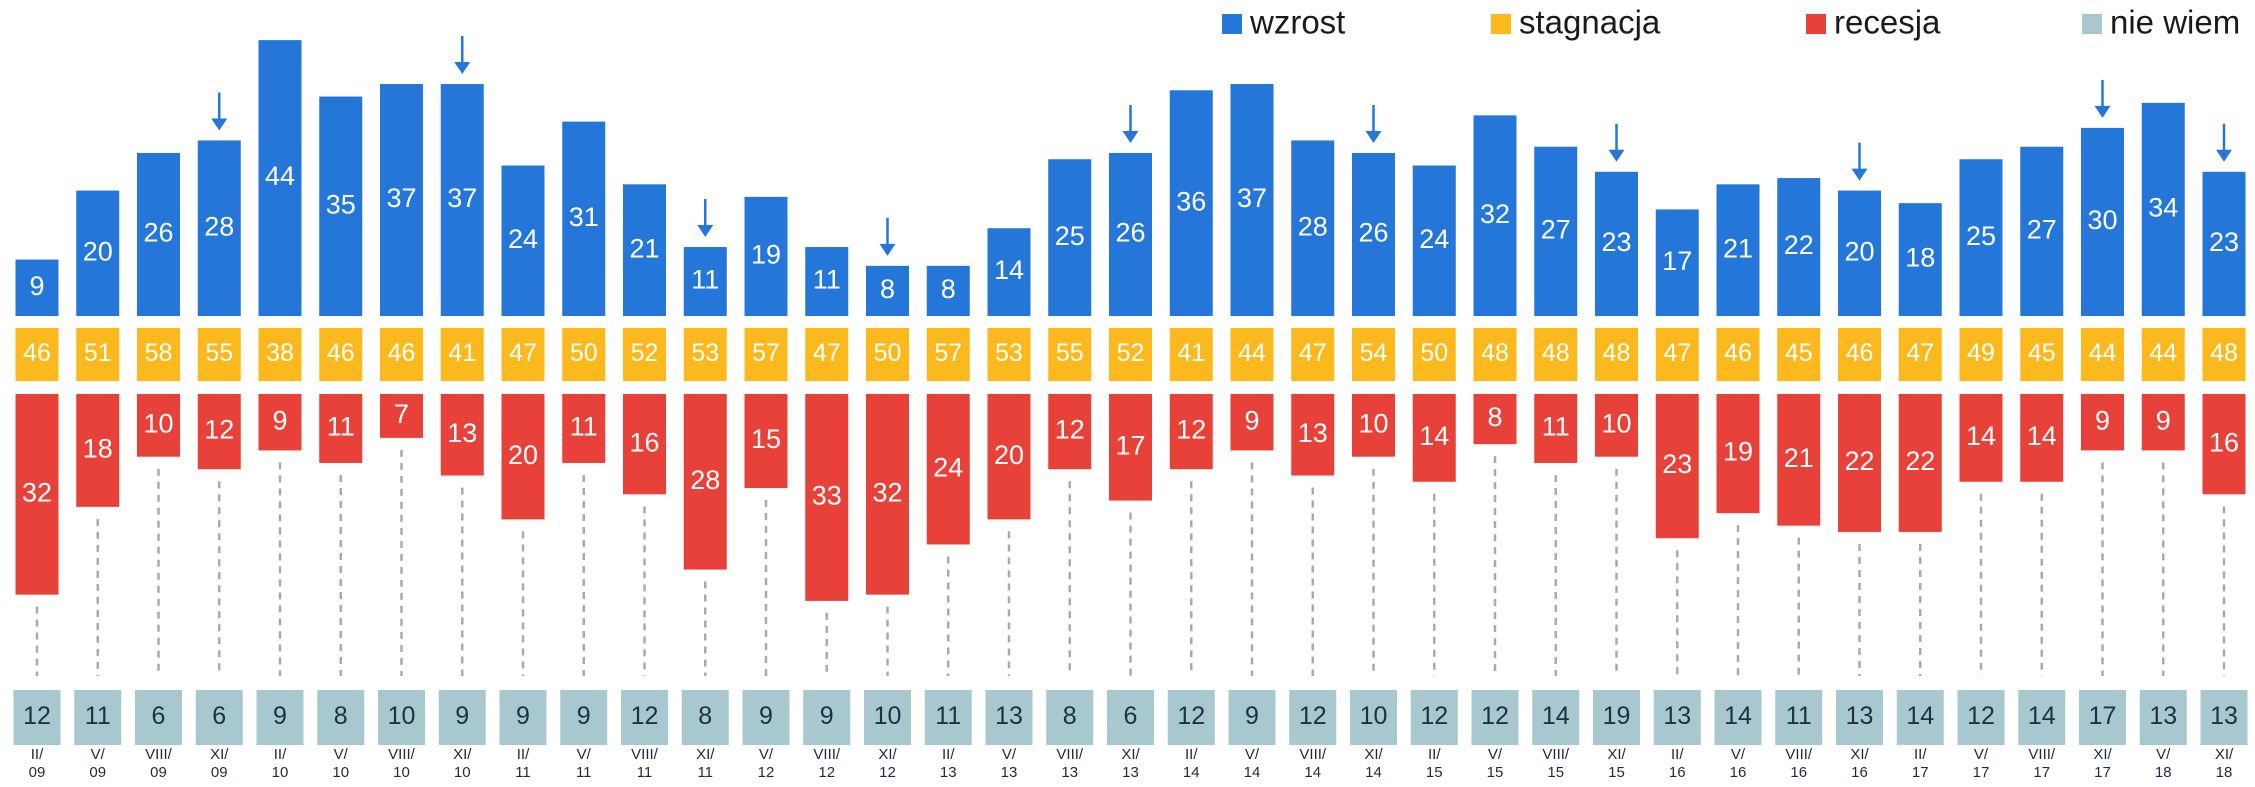 The width and height of the screenshot is (2255, 787). What do you see at coordinates (98, 763) in the screenshot?
I see `x-tick-label: V/ 09` at bounding box center [98, 763].